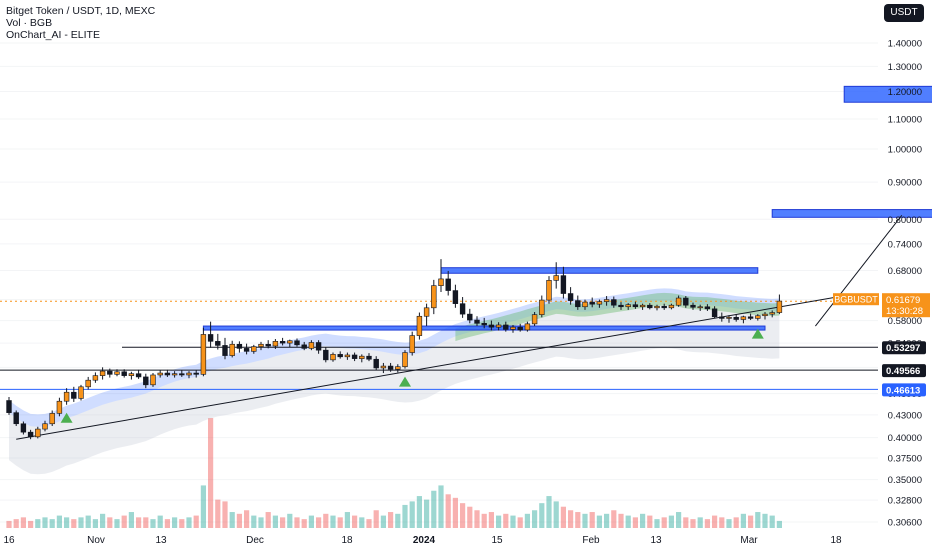 This screenshot has height=550, width=932. What do you see at coordinates (81, 11) in the screenshot?
I see `legend-title: Bitget Token / USDT, 1D, MEXC` at bounding box center [81, 11].